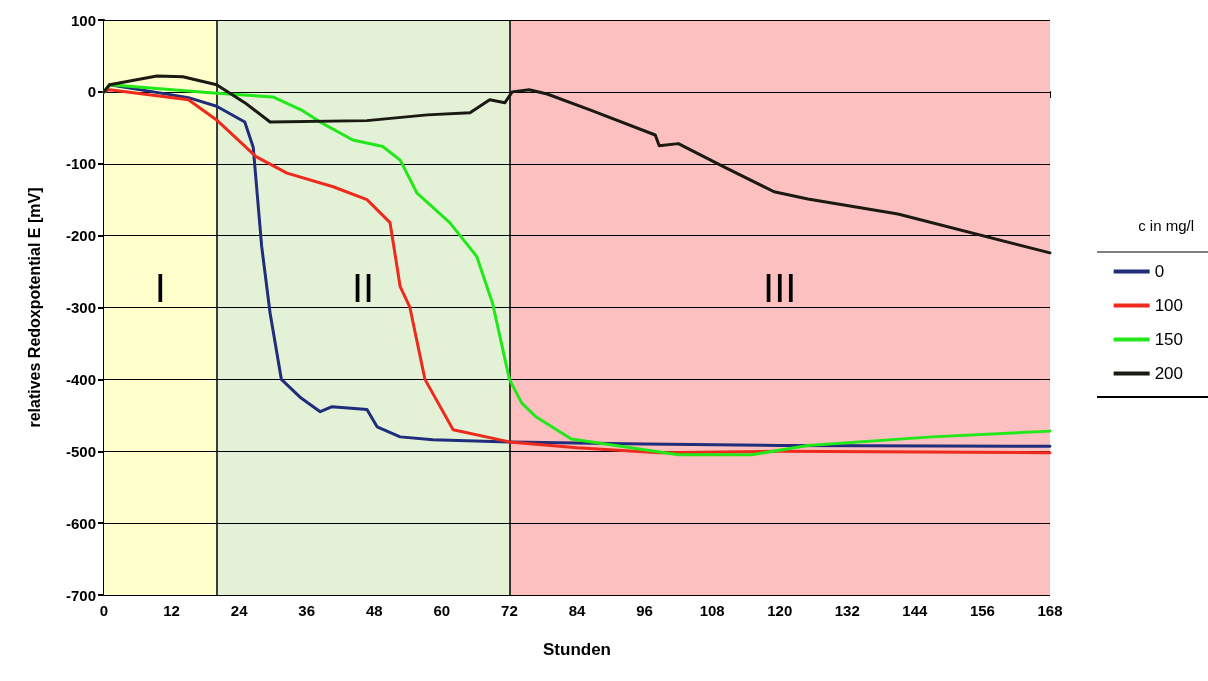  I want to click on y-tick-label: 100, so click(83, 20).